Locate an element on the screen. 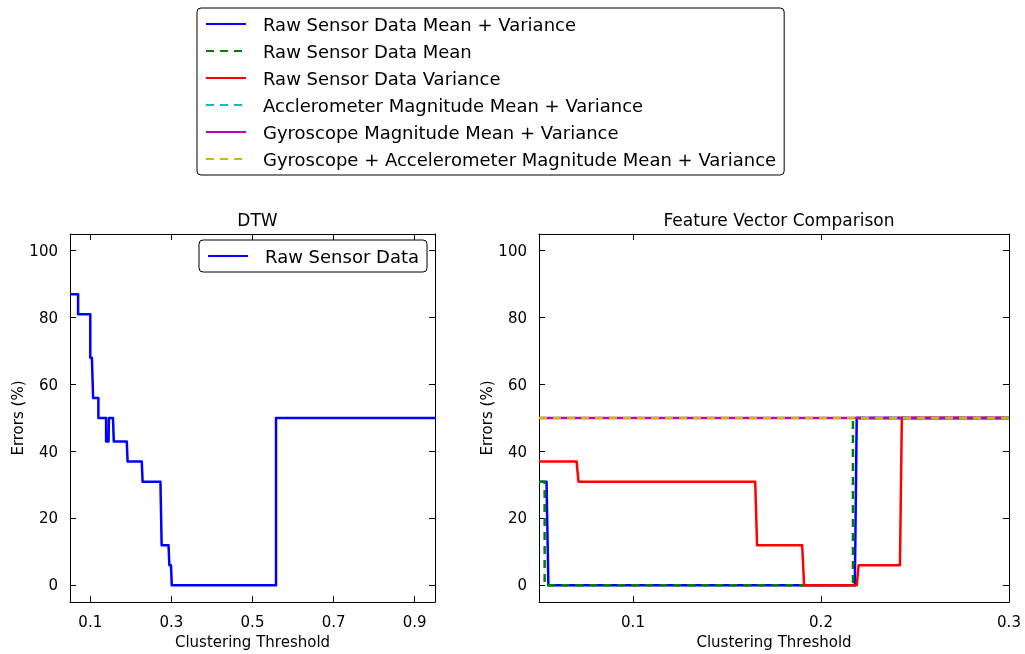 This screenshot has width=1025, height=654. legend-label: Gyroscope + Accelerometer Magnitude Mean + Variance is located at coordinates (520, 159).